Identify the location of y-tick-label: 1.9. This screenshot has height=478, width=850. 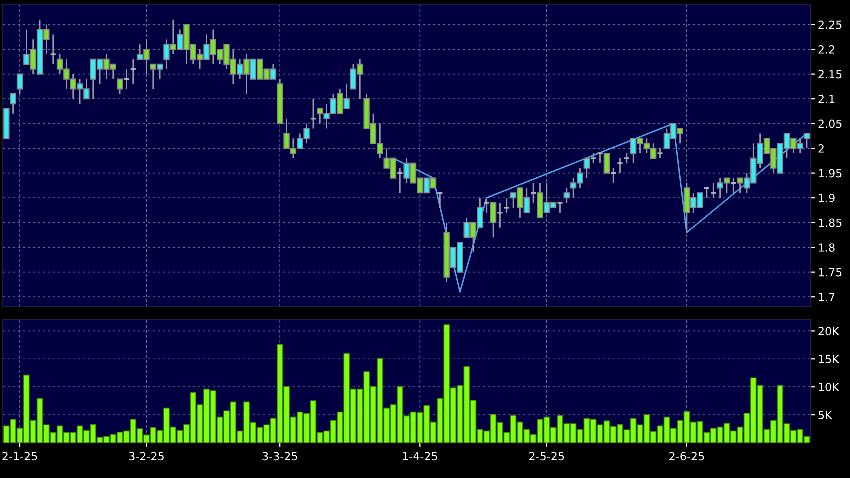
(827, 198).